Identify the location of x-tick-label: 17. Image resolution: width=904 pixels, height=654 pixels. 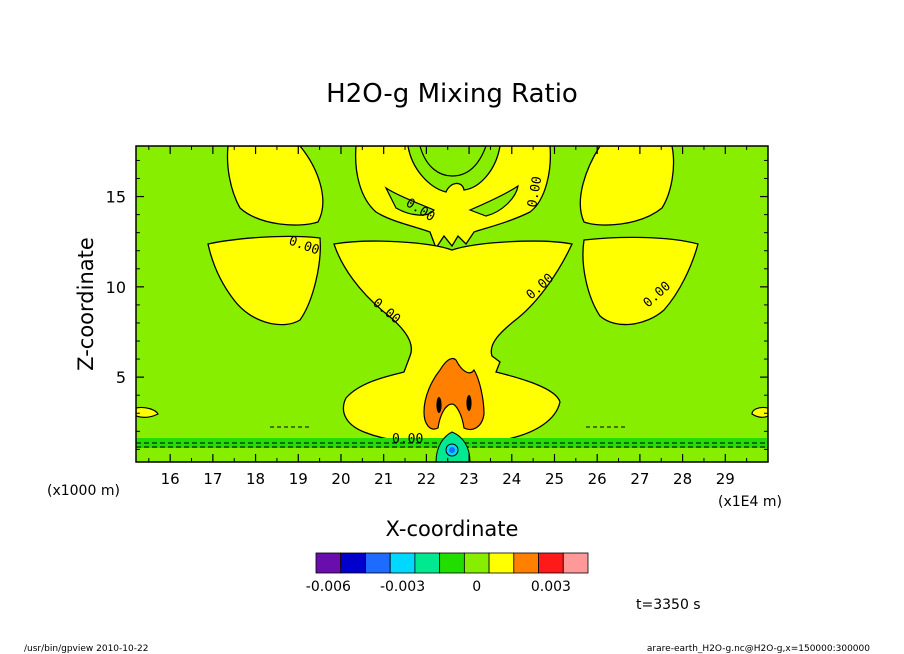
(212, 479).